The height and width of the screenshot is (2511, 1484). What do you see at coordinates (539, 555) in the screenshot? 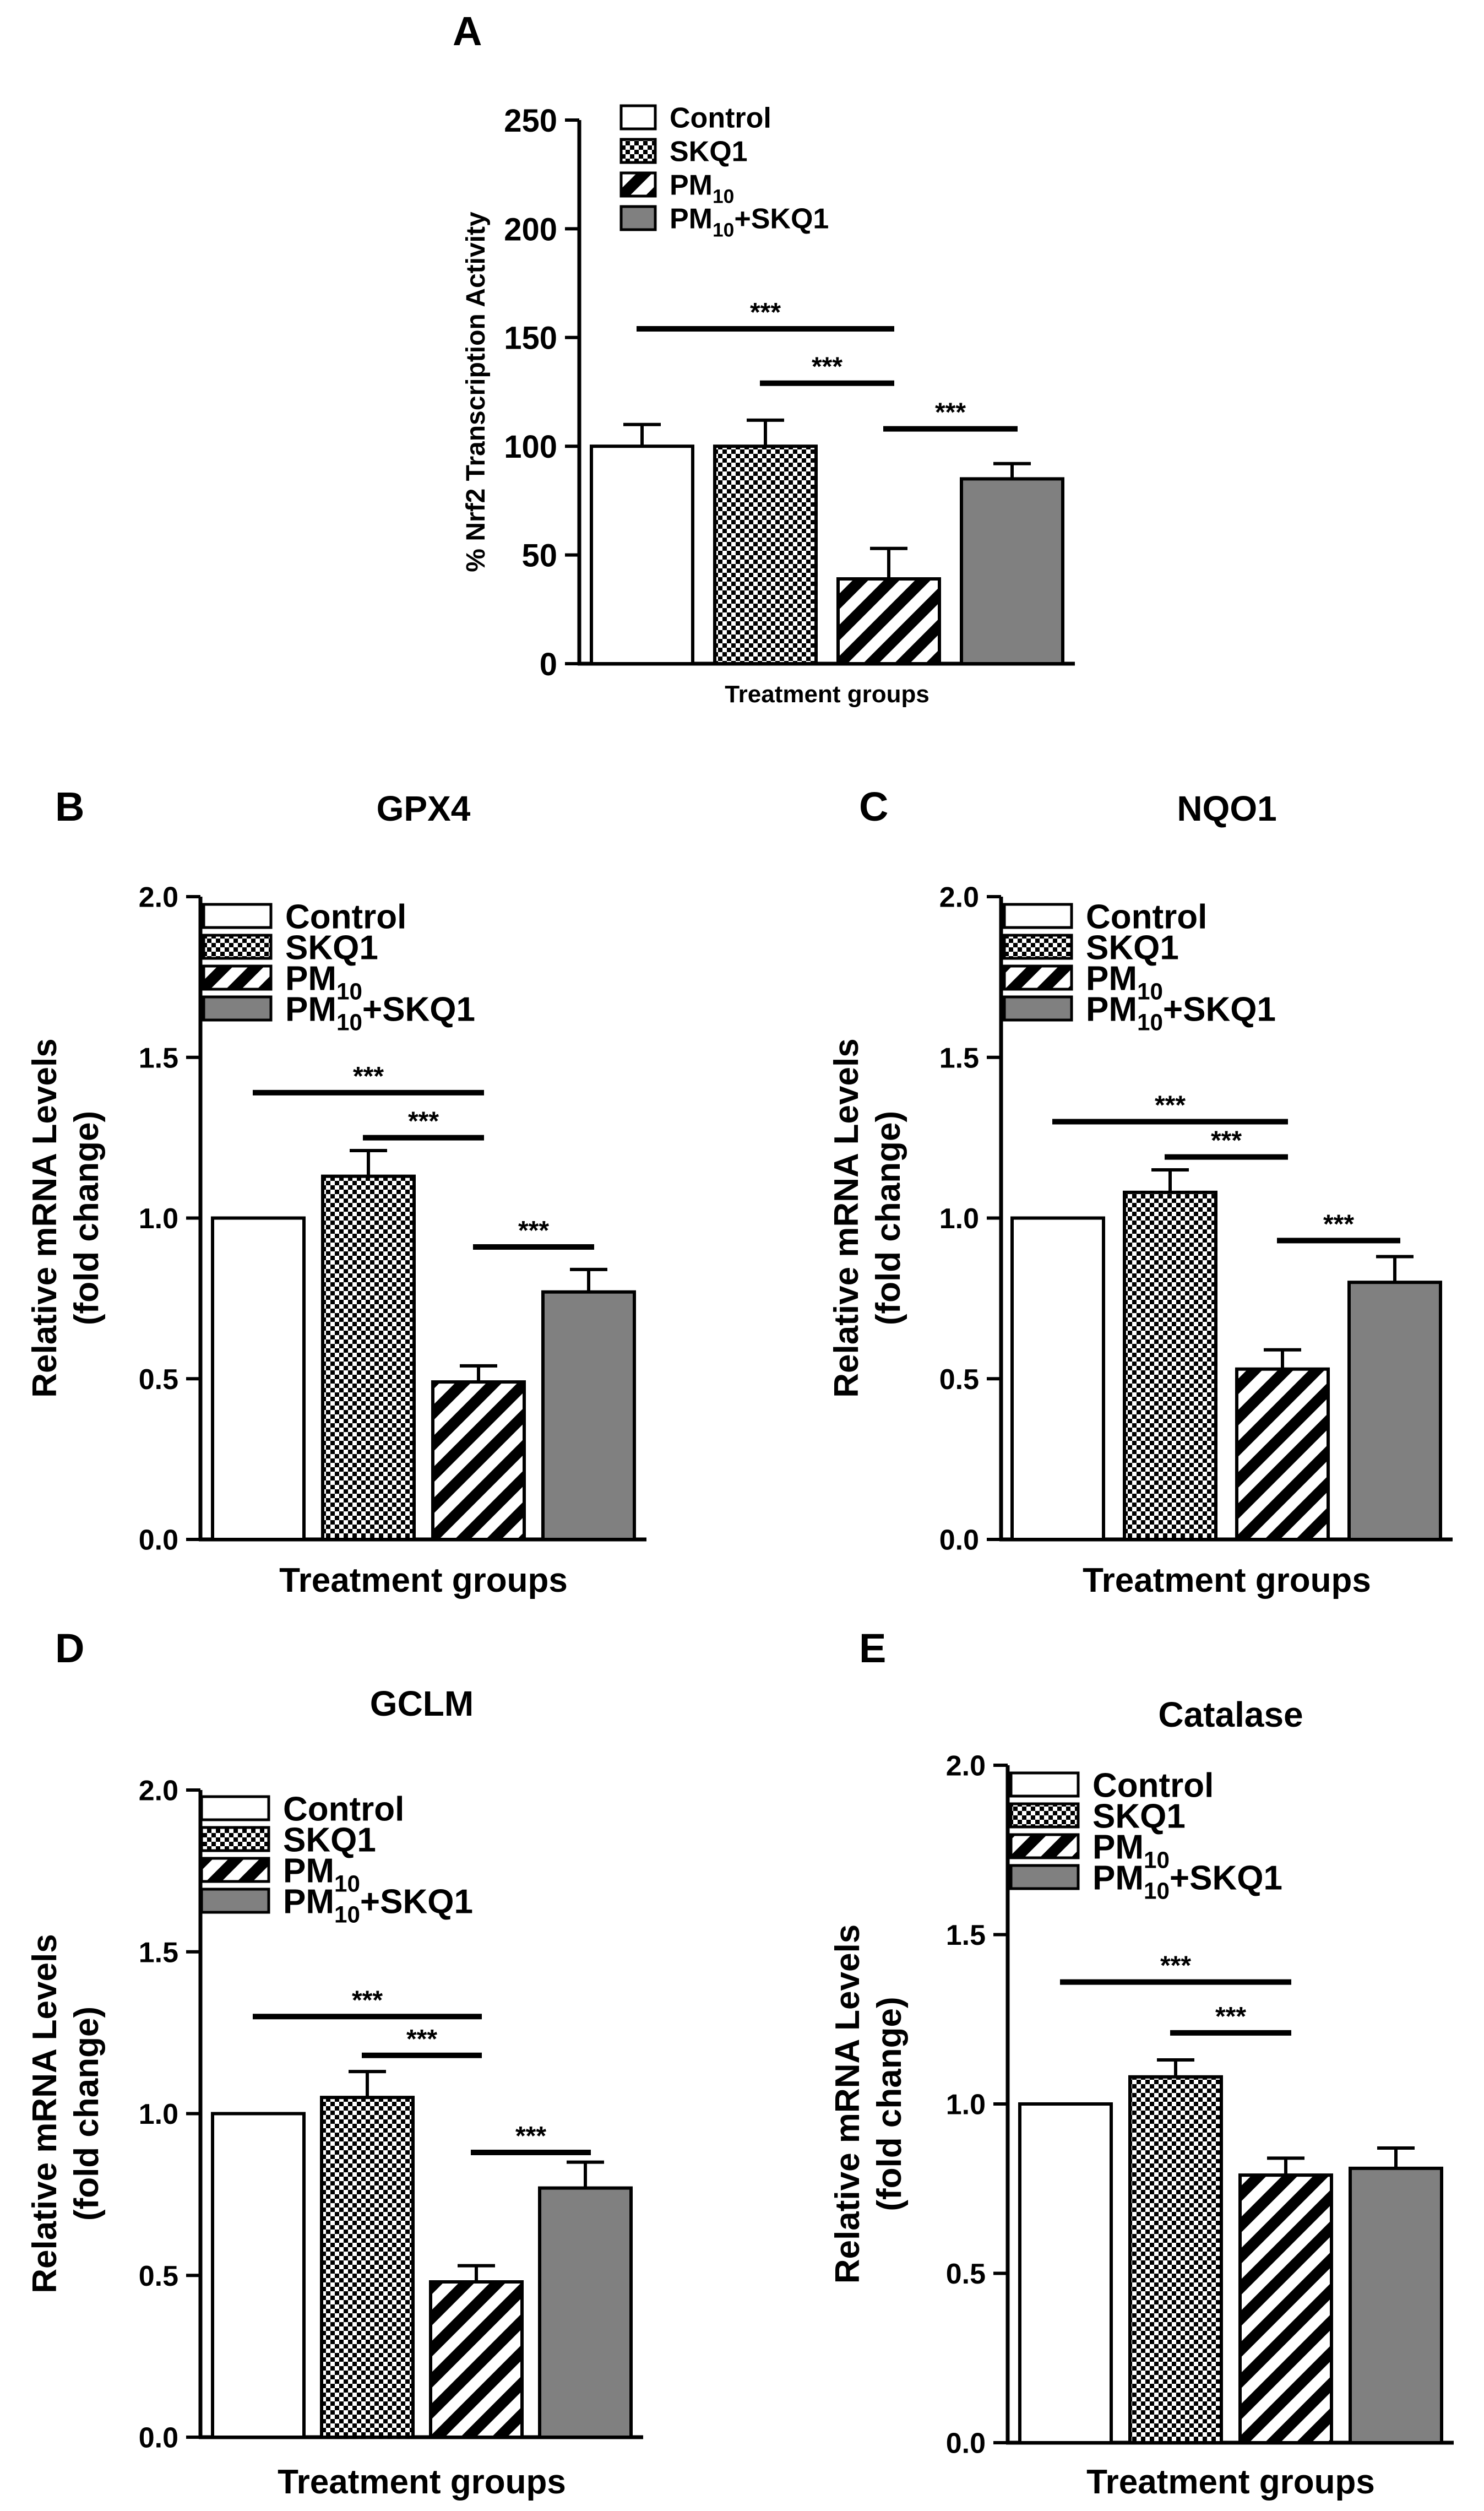
I see `y-tick-label: 50` at bounding box center [539, 555].